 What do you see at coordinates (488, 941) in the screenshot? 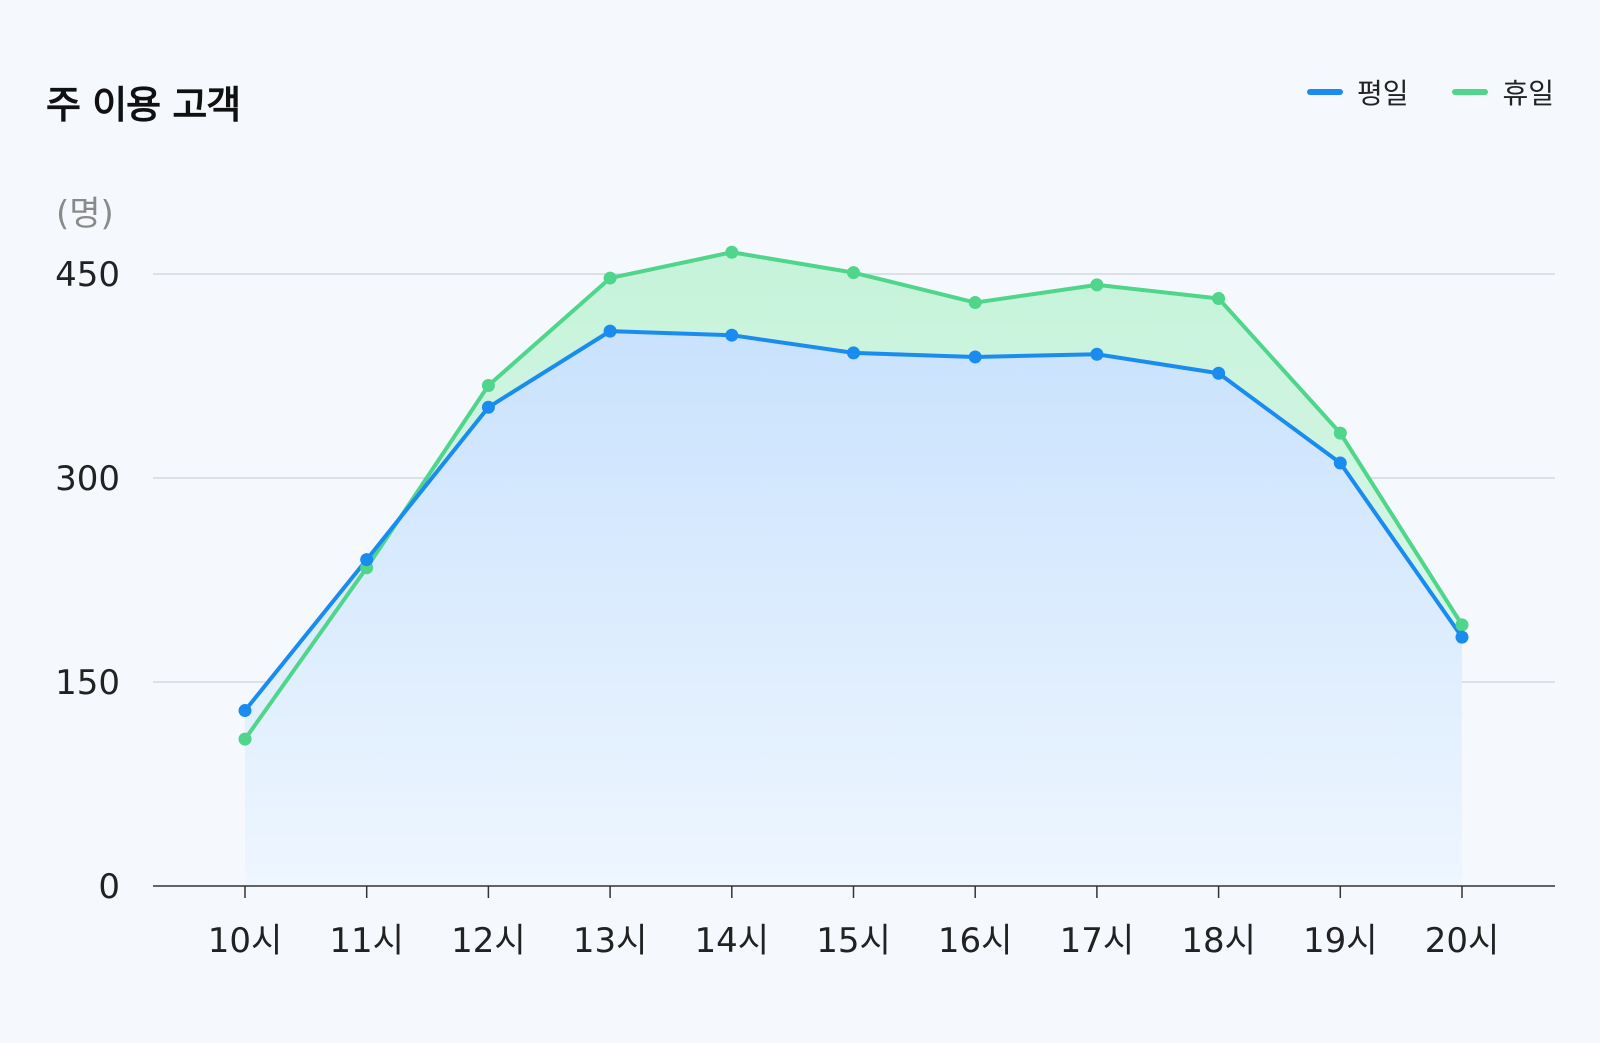
I see `x-tick-label: 12시` at bounding box center [488, 941].